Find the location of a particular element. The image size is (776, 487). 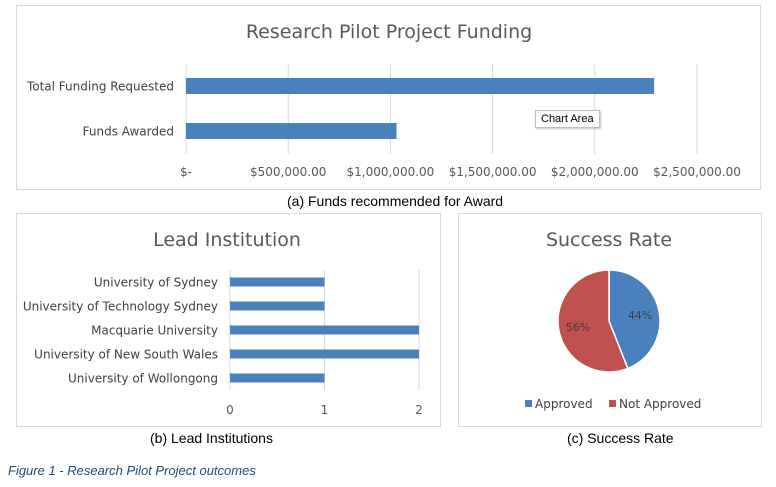

lead-tick-label: 2 is located at coordinates (419, 410).